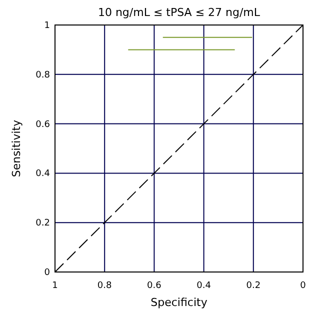 This screenshot has width=320, height=320. I want to click on x-tick-label: 1, so click(55, 286).